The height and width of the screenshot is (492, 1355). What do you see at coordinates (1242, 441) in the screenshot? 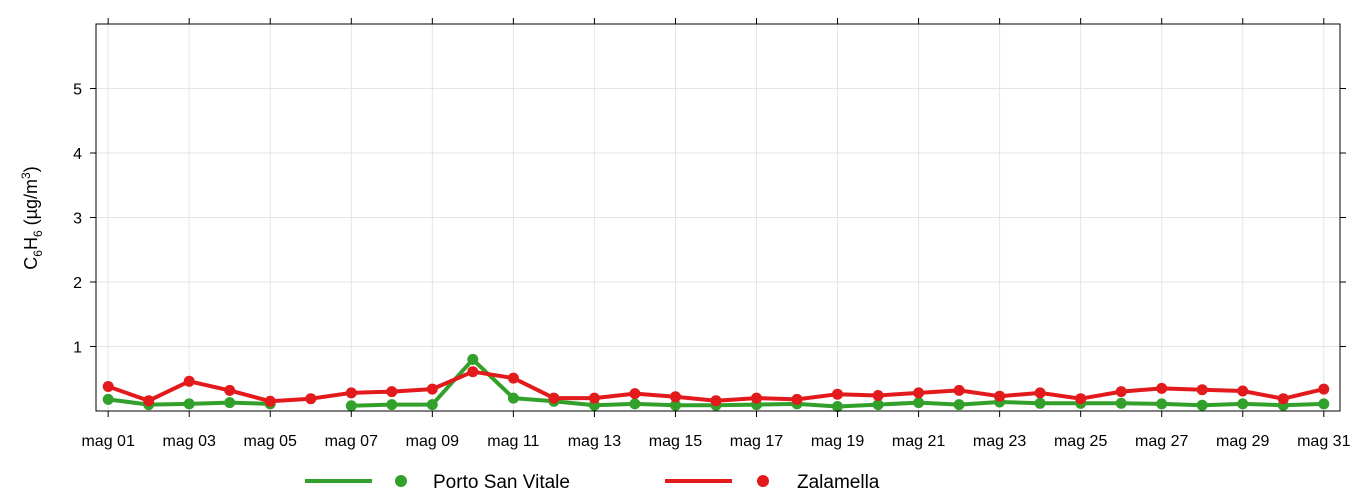
I see `x-tick-label: mag 29` at bounding box center [1242, 441].